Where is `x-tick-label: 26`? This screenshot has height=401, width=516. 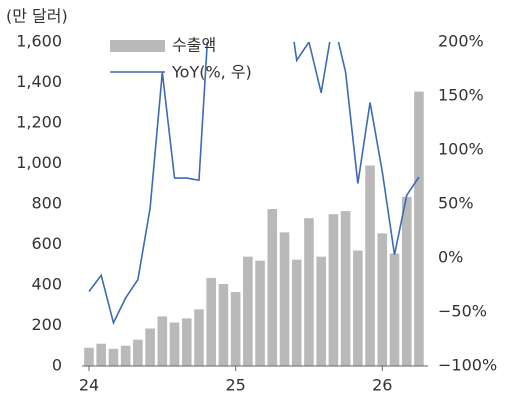
x-tick-label: 26 is located at coordinates (382, 385).